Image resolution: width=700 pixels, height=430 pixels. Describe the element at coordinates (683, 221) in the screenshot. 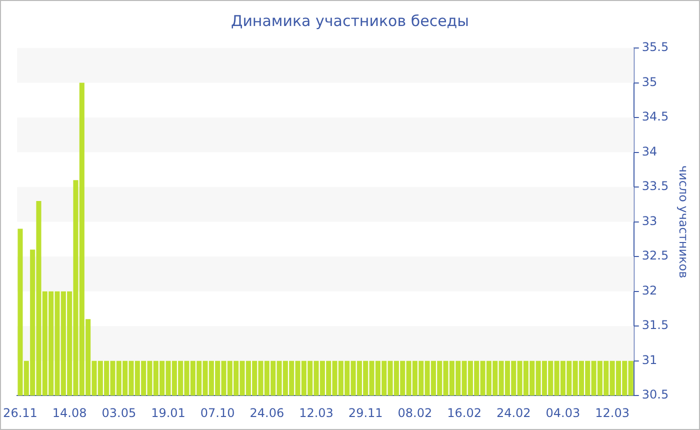

I see `y-axis-title: число участников` at that location.